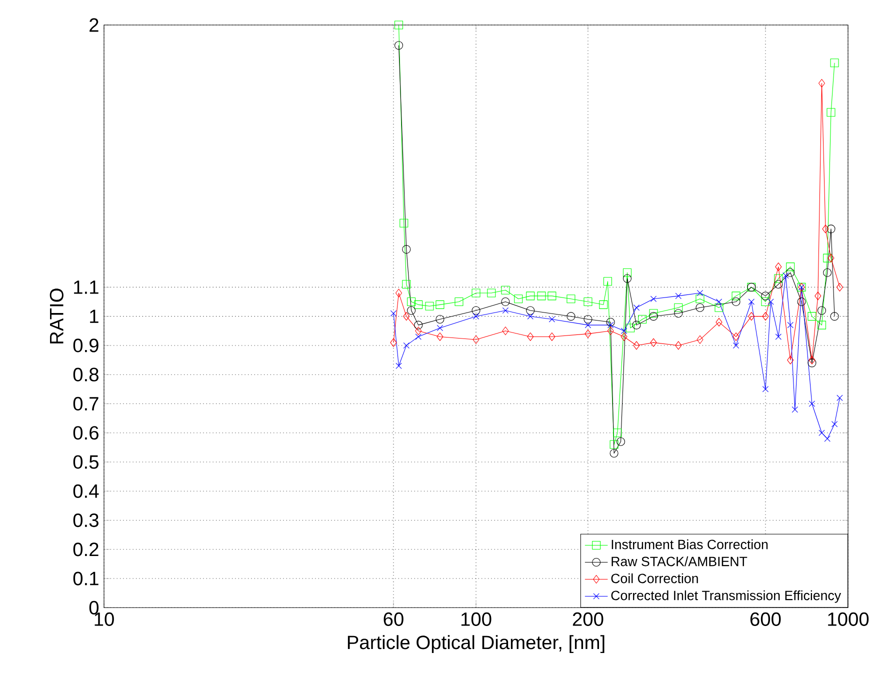 The width and height of the screenshot is (888, 685). What do you see at coordinates (85, 549) in the screenshot?
I see `y-tick-label: 0.2` at bounding box center [85, 549].